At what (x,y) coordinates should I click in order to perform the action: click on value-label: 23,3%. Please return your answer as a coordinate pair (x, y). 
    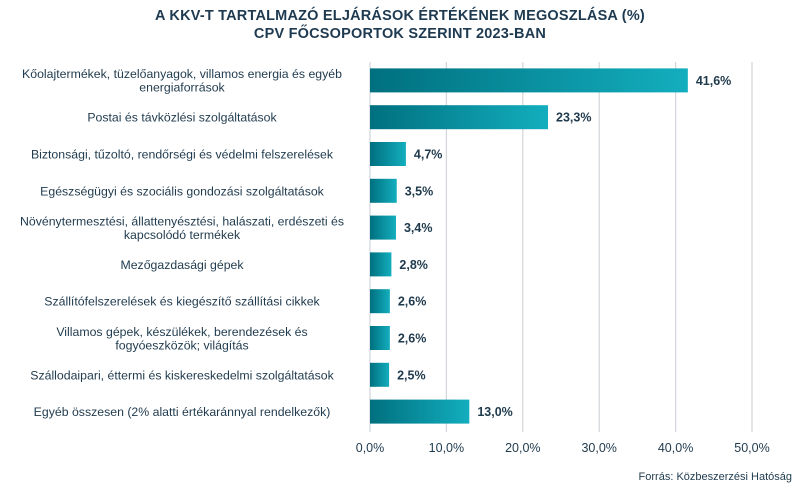
    Looking at the image, I should click on (573, 118).